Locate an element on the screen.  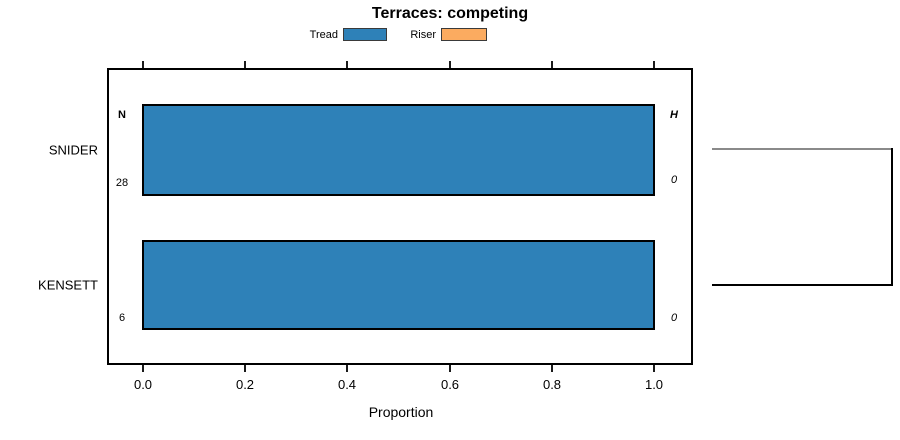
chart-title: Terraces: competing is located at coordinates (450, 13).